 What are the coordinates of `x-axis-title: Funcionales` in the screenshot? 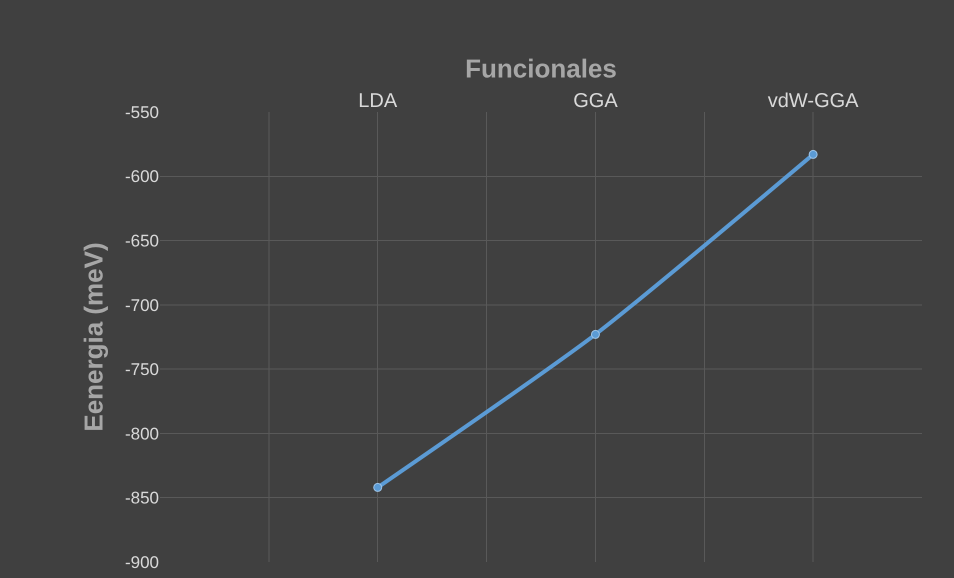 It's located at (541, 68).